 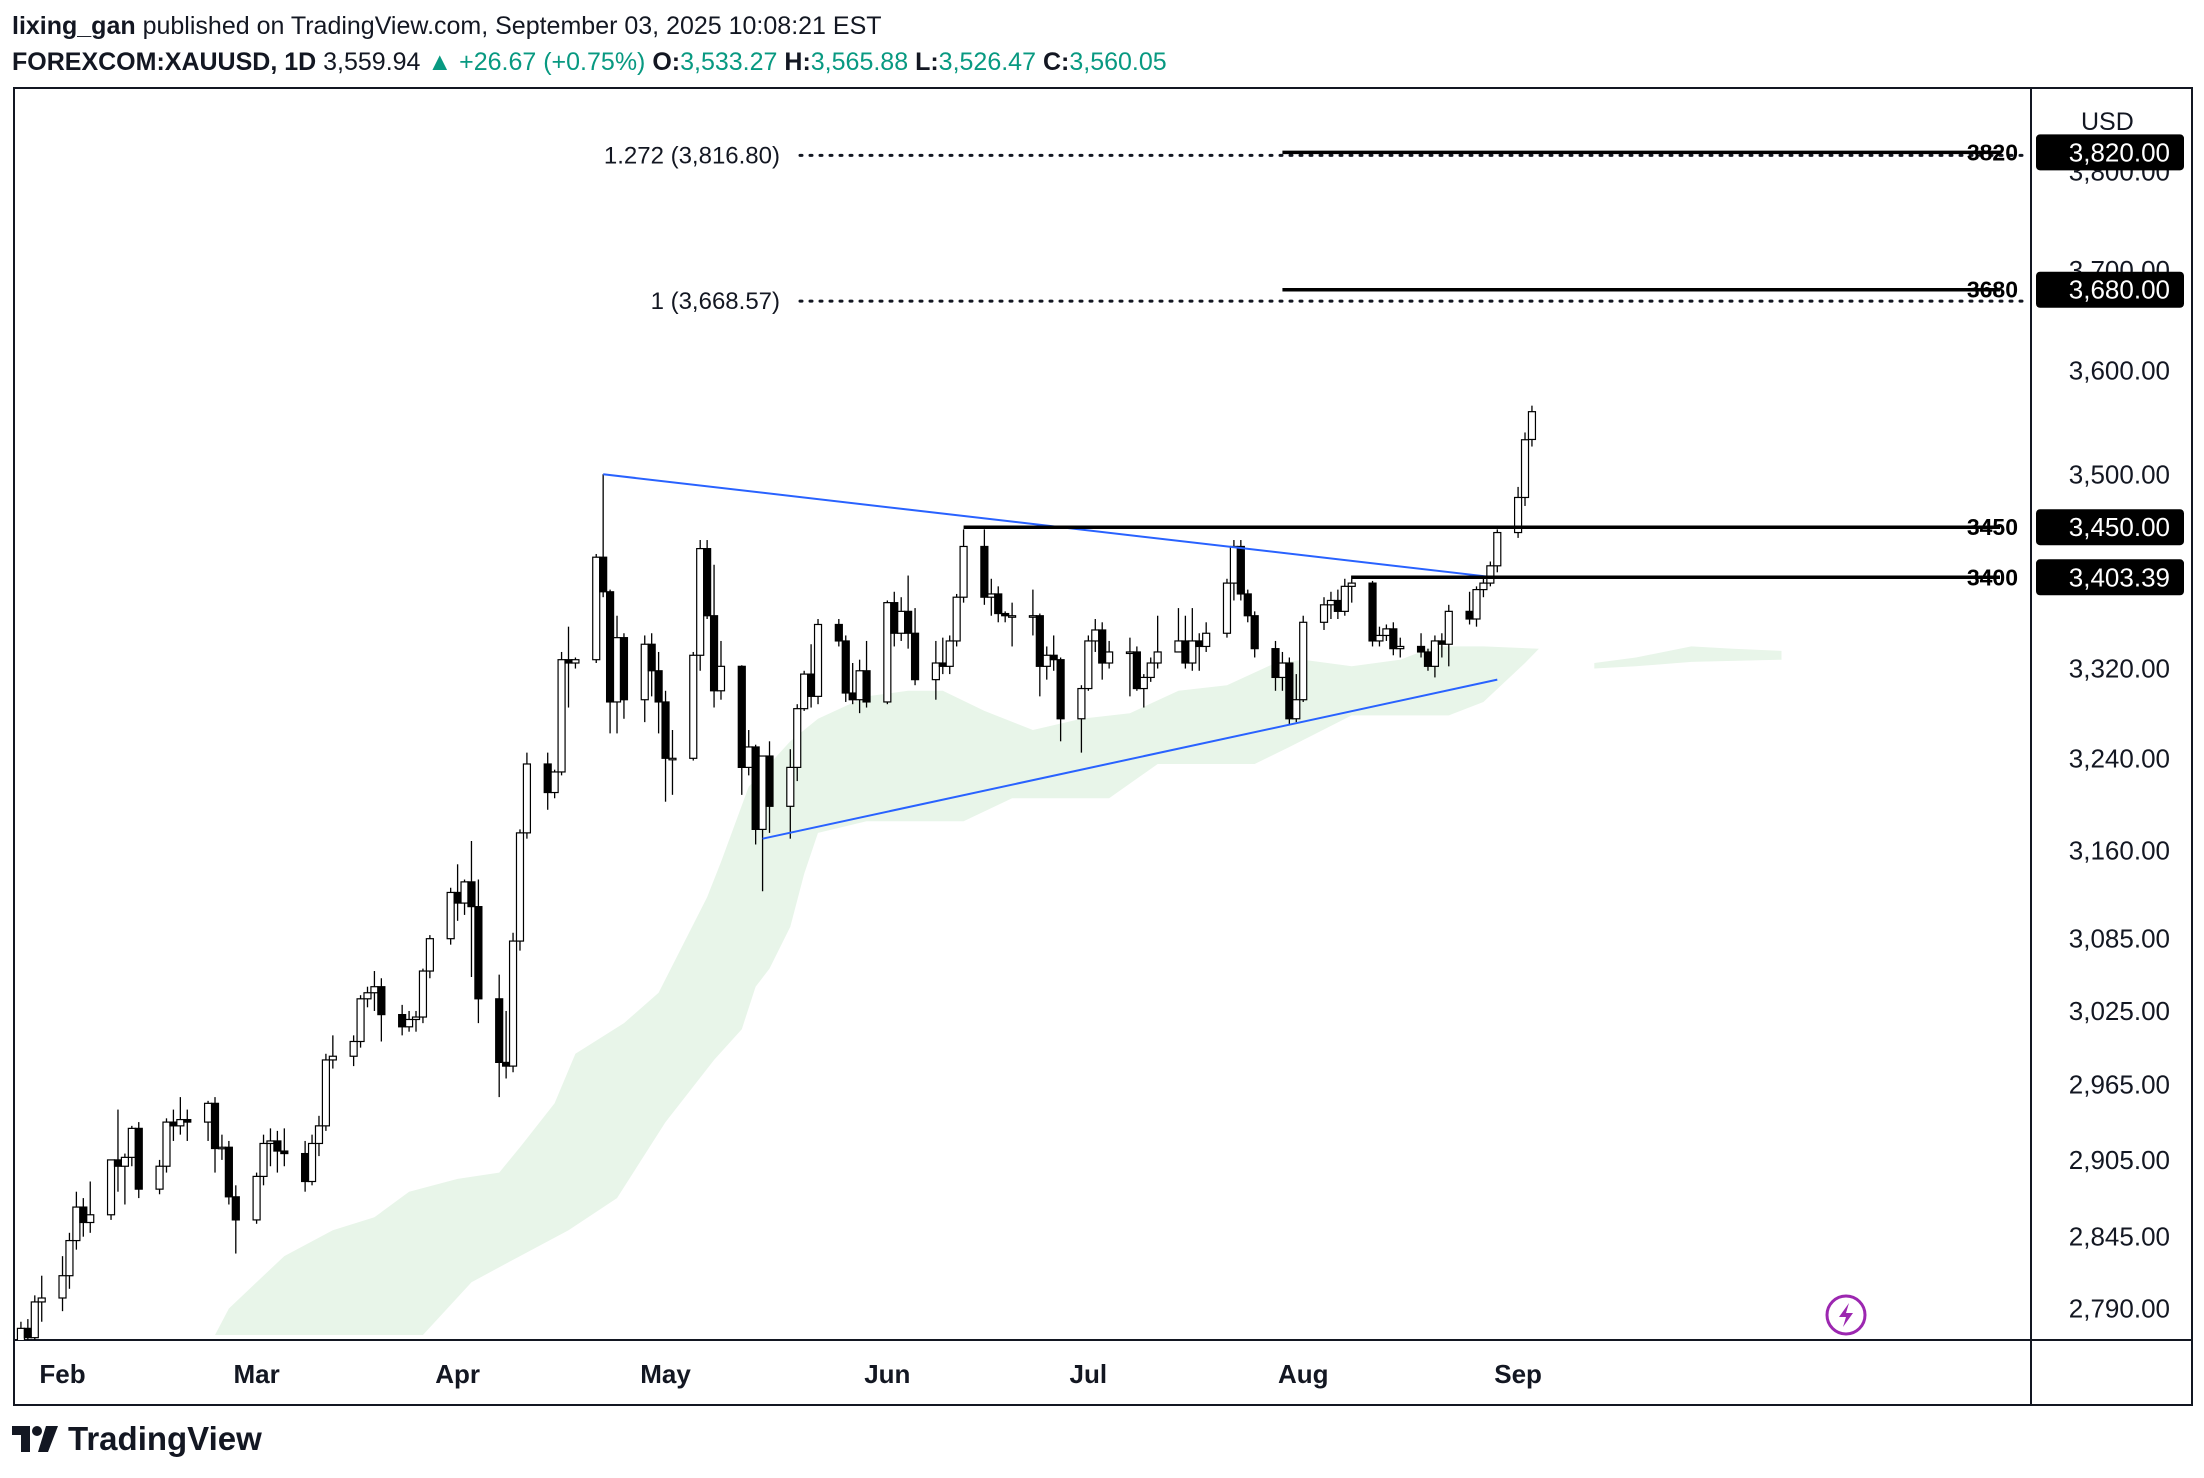 I want to click on time-axis: Feb Mar Apr May Jun Jul Aug Sep, so click(x=790, y=1374).